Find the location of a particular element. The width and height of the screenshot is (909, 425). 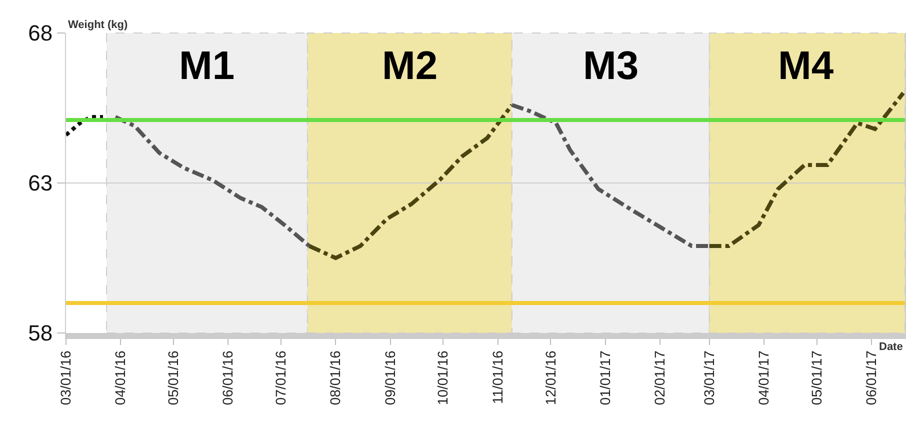

x-tick-label: 08/01/16 is located at coordinates (335, 378).